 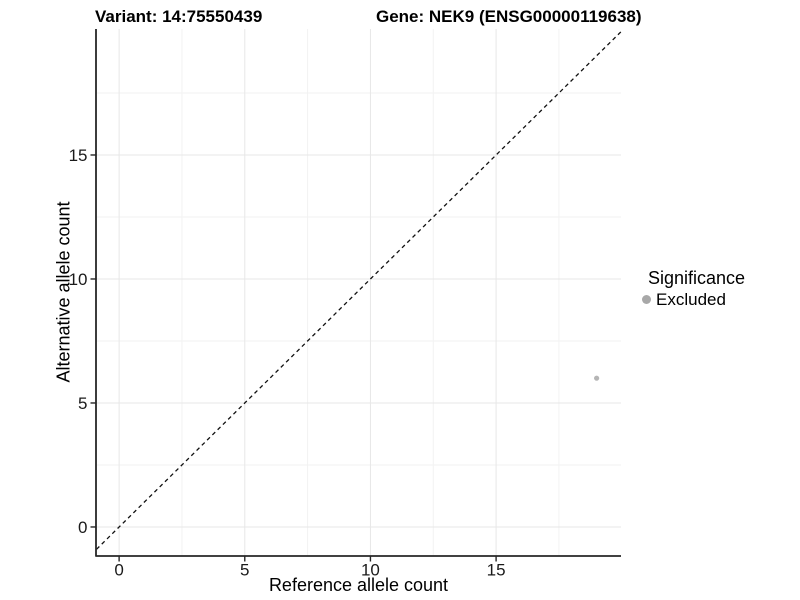 I want to click on y-axis-title: Alternative allele count, so click(x=63, y=292).